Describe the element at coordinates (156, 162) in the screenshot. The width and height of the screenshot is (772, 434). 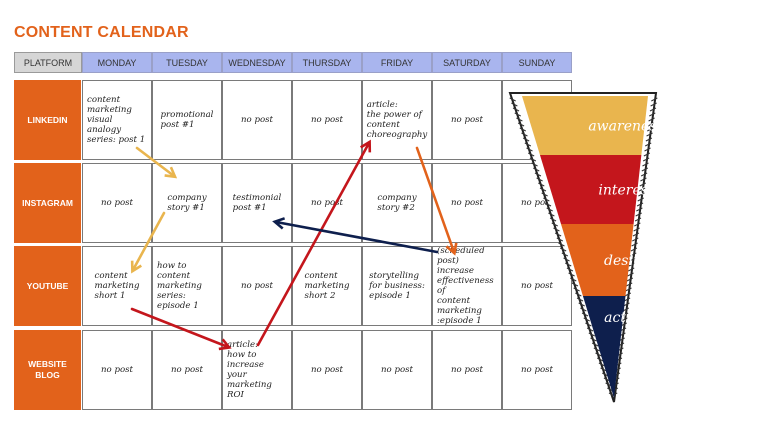
I see `arrow-linkedin-to-instagram` at that location.